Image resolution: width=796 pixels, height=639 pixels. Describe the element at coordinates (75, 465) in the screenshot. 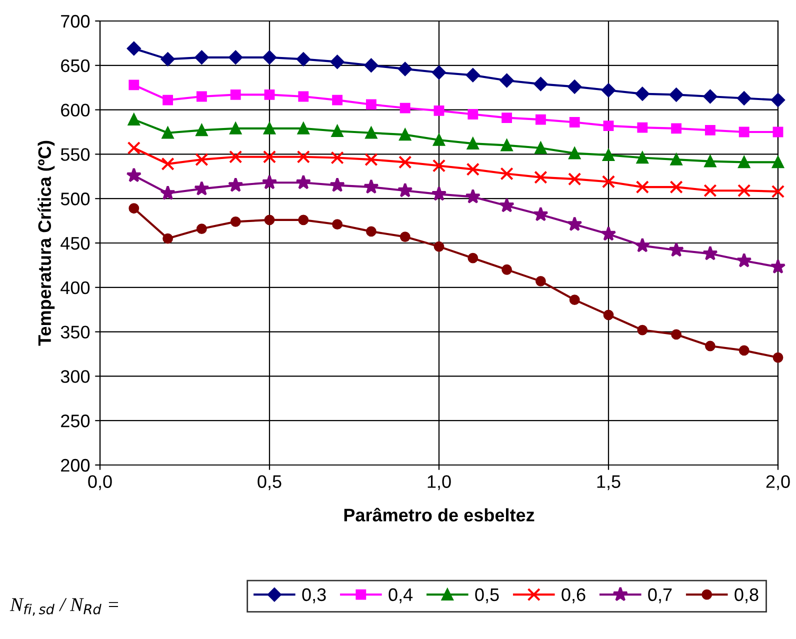

I see `y-tick-label: 200` at that location.